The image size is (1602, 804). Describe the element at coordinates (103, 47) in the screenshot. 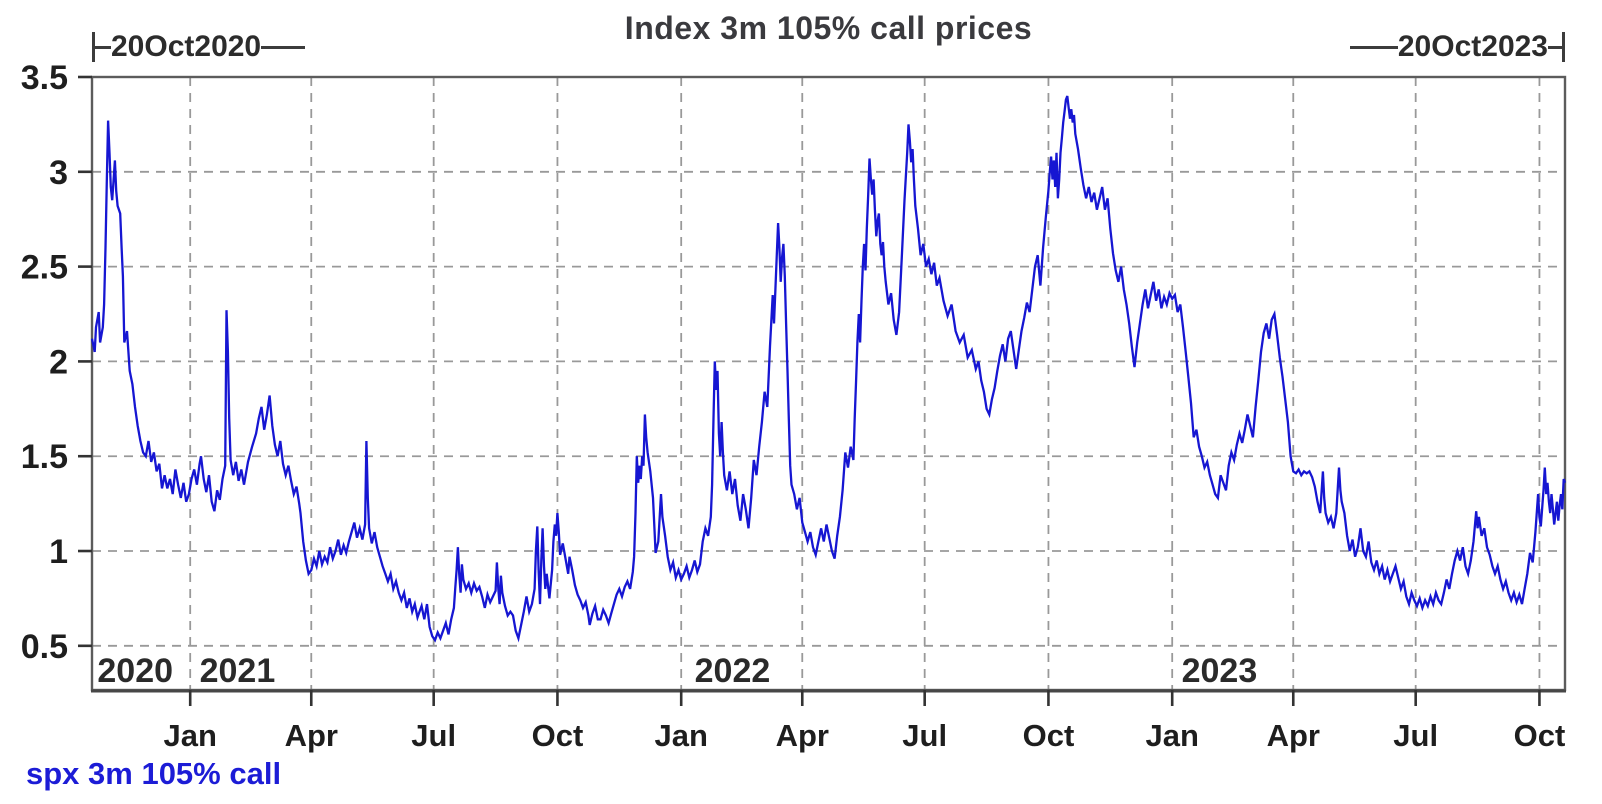

I see `range-start-line-icon` at that location.